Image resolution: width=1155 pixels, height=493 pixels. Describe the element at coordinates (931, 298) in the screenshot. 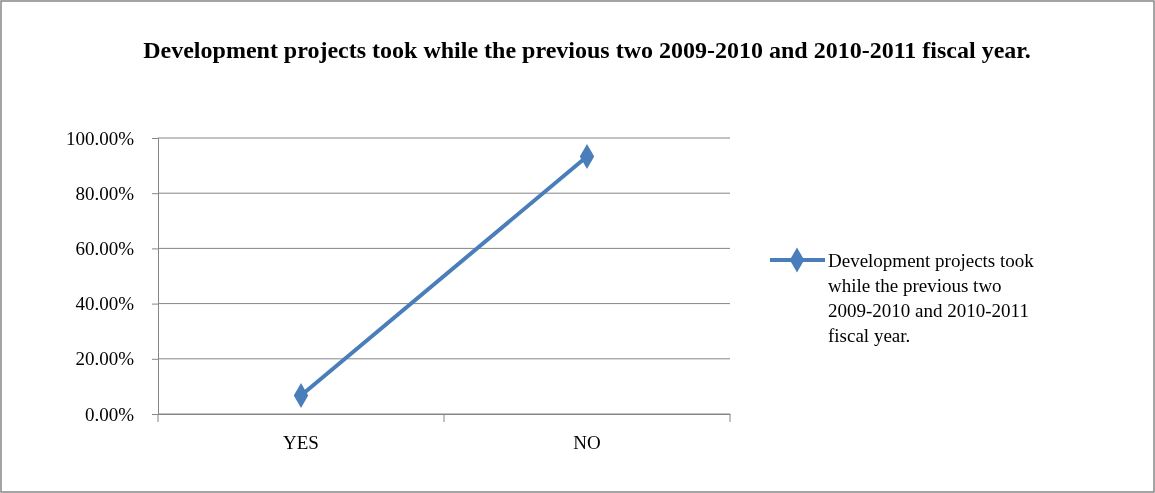

I see `legend-label: Development projects took while the previous two 2009-2010 and 2010-2011 fiscal year.` at that location.